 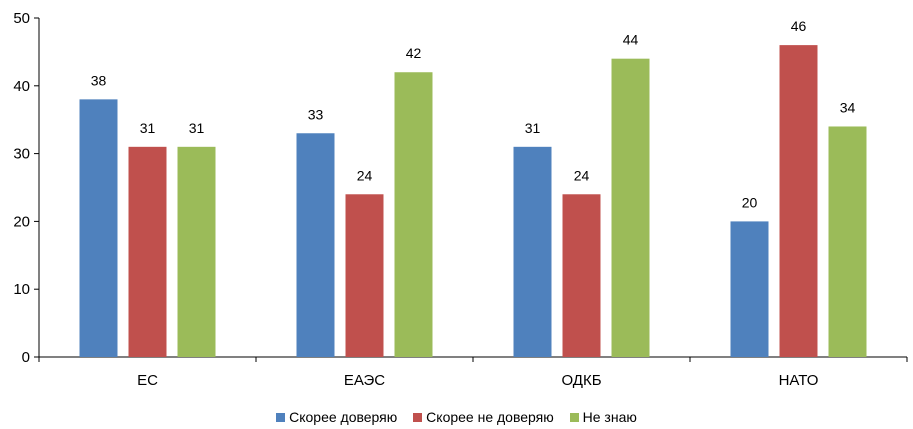 I want to click on data-label: 46, so click(x=799, y=26).